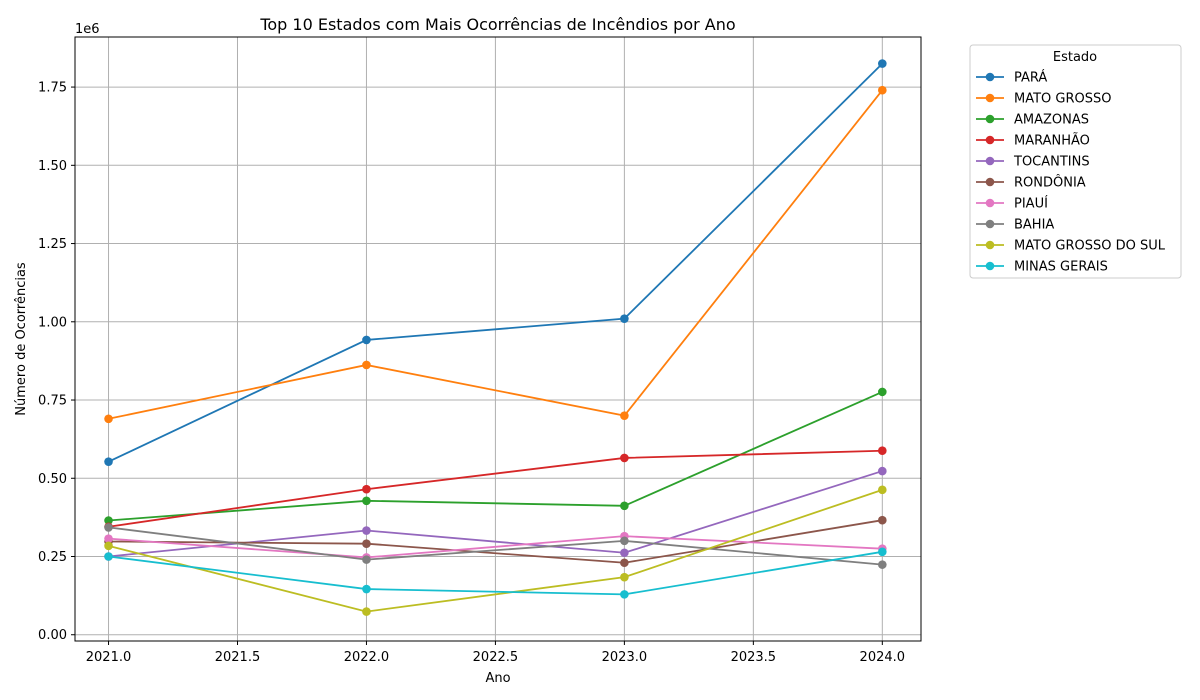 The image size is (1200, 700). Describe the element at coordinates (1075, 57) in the screenshot. I see `legend-title: Estado` at that location.